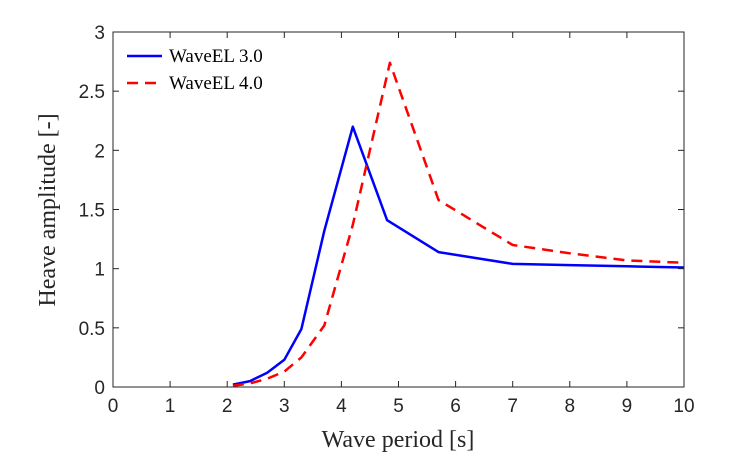  What do you see at coordinates (48, 209) in the screenshot?
I see `y-axis-label: Heave amplitude [-]` at bounding box center [48, 209].